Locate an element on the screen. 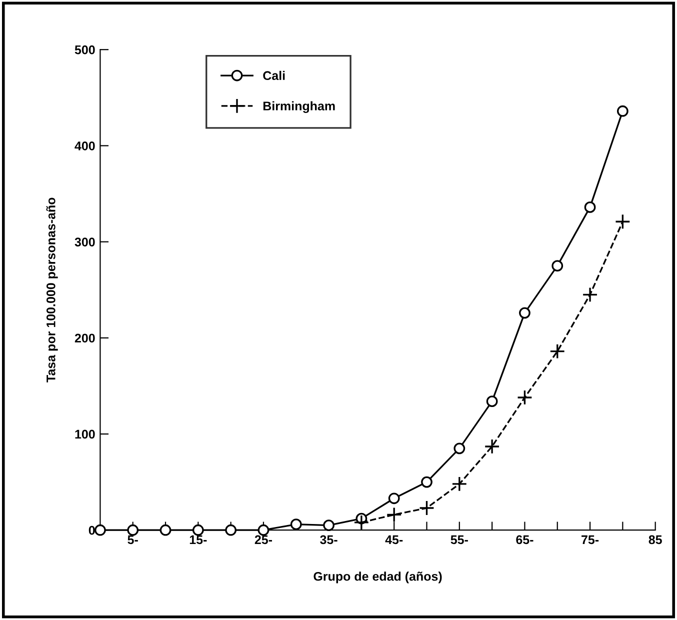 Image resolution: width=677 pixels, height=620 pixels. y-tick-label: 400 is located at coordinates (84, 146).